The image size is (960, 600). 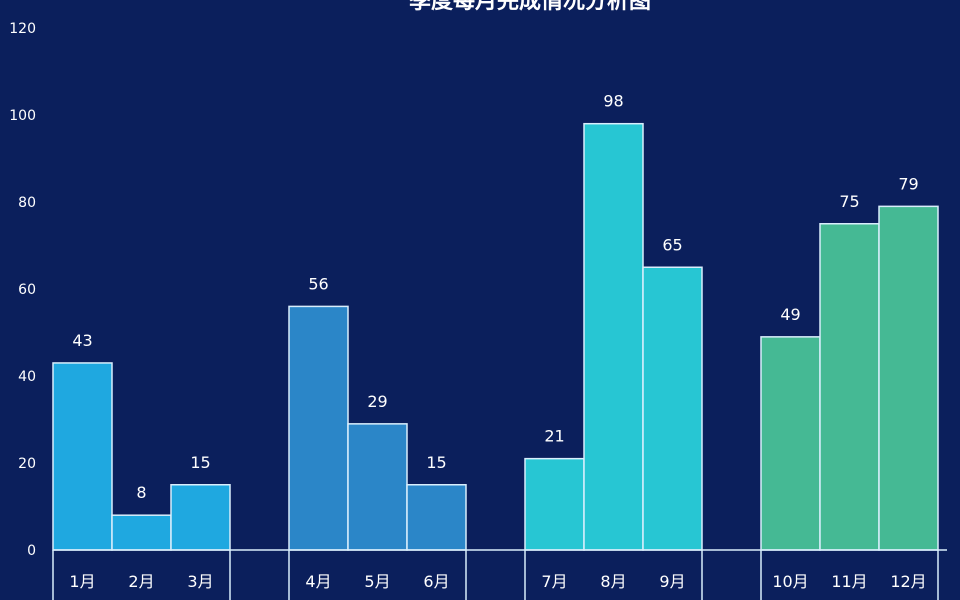 What do you see at coordinates (318, 283) in the screenshot?
I see `data-label-4月: 56` at bounding box center [318, 283].